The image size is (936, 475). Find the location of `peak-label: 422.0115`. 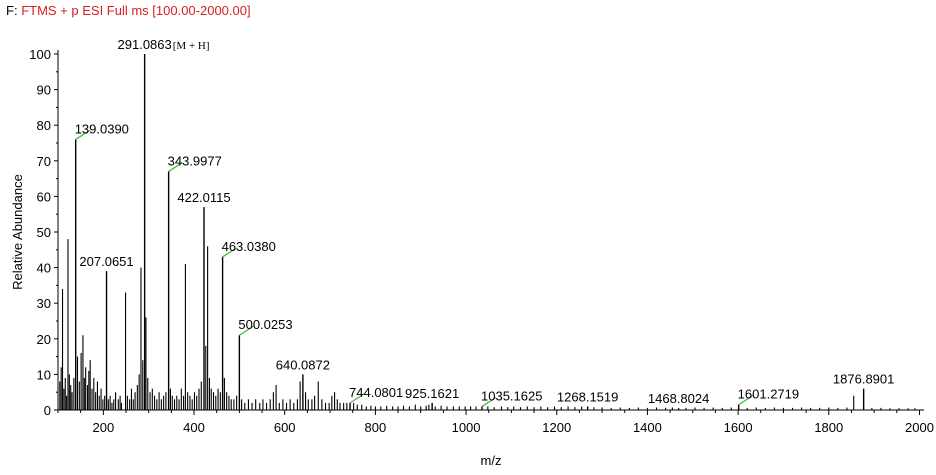

peak-label: 422.0115 is located at coordinates (203, 197).